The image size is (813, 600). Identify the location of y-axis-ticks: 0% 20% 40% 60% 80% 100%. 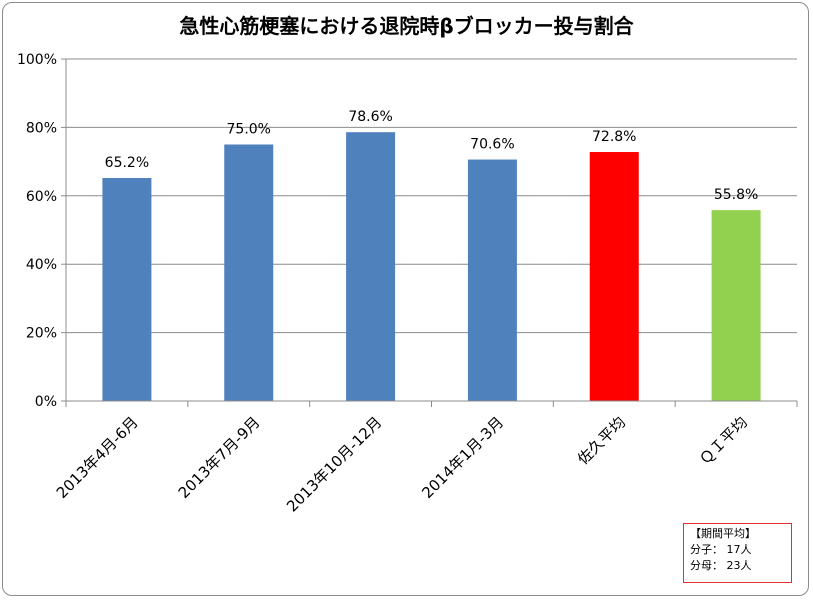
(41, 231).